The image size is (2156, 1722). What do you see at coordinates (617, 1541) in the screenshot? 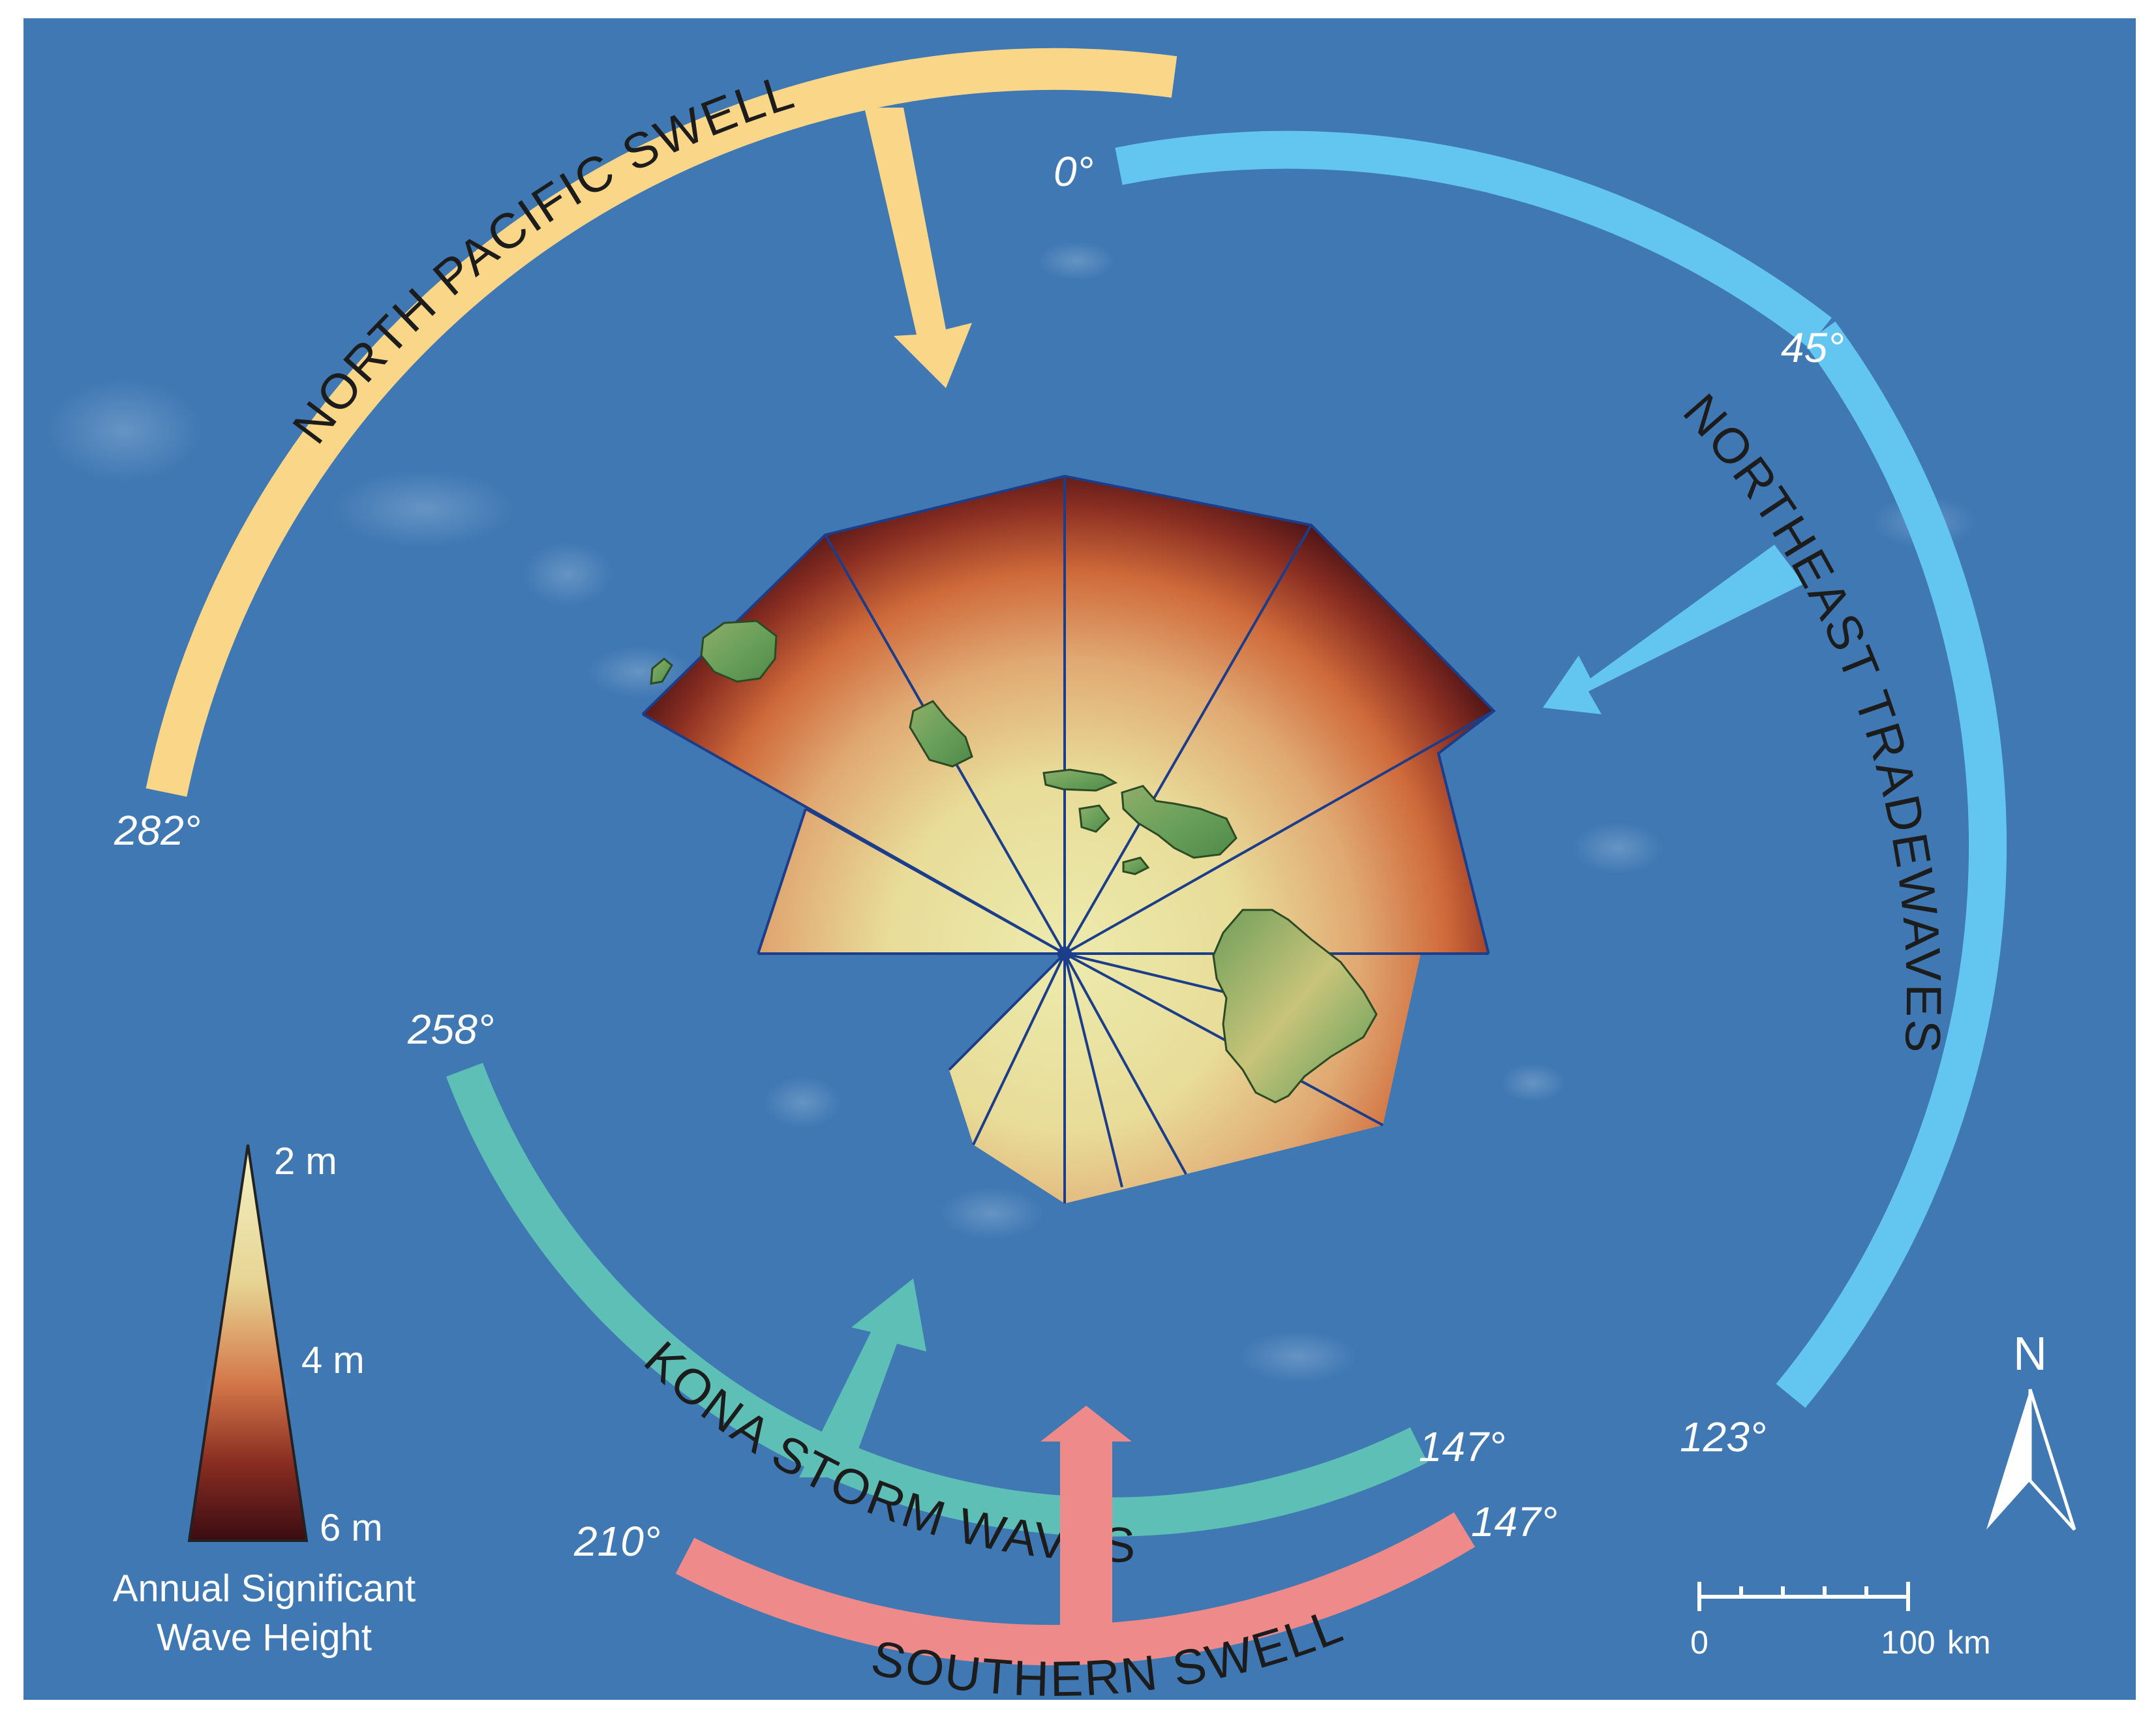
I see `southern-from-deg: 210°` at bounding box center [617, 1541].